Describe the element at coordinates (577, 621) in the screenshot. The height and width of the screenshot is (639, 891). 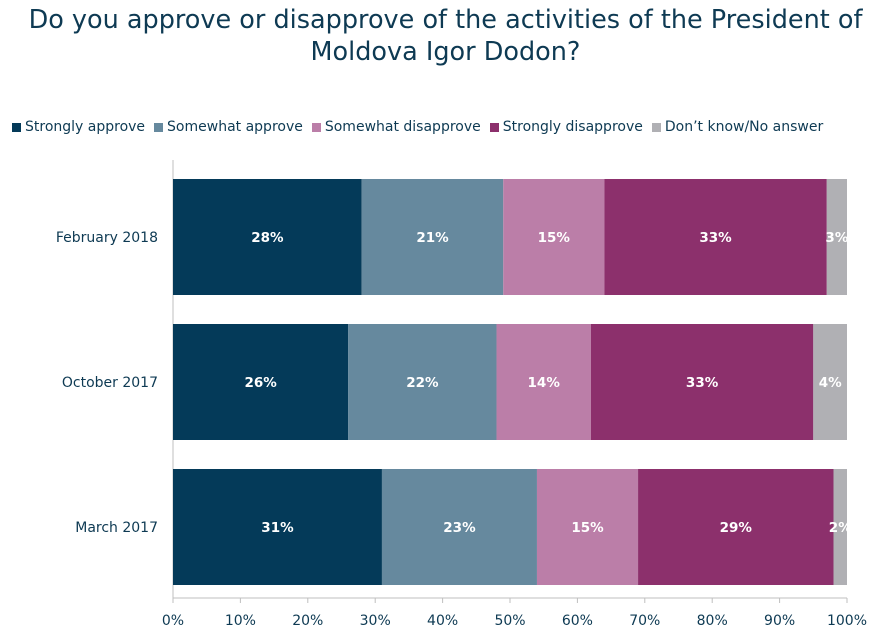
I see `x-tick-label: 60%` at that location.